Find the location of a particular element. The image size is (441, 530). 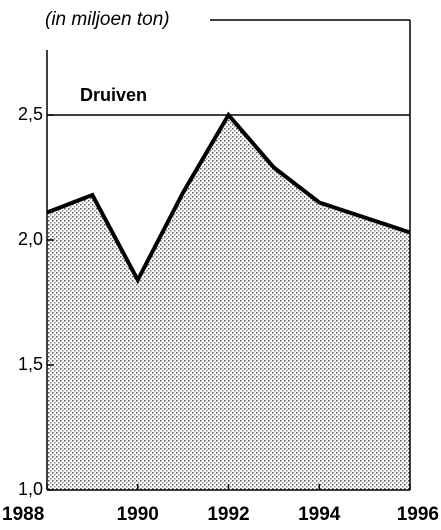

y-tick-label: 2,5 is located at coordinates (30, 114).